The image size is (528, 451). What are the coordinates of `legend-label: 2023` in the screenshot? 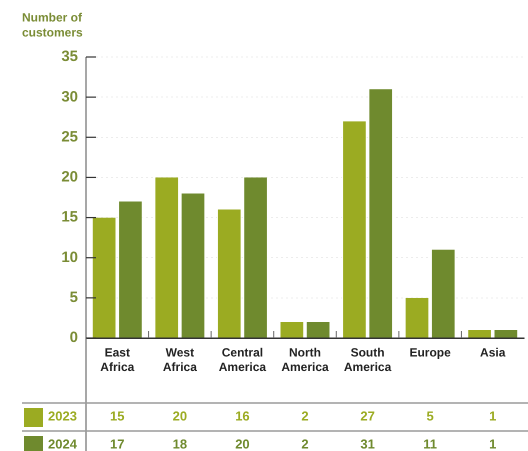 It's located at (62, 416).